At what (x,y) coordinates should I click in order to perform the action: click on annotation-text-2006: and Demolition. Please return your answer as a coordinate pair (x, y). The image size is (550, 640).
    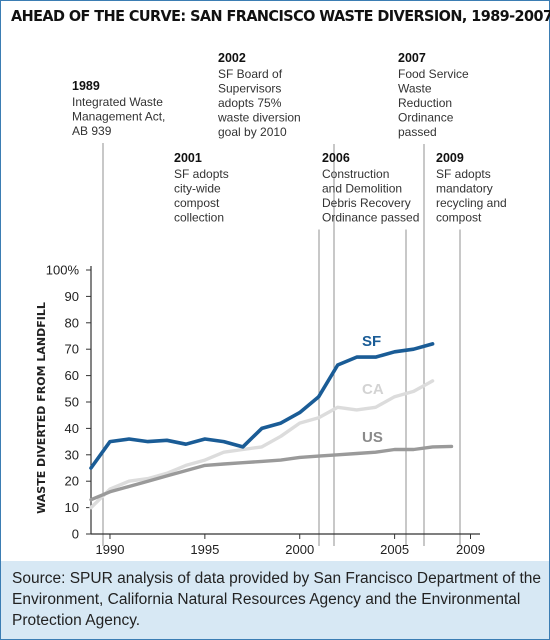
    Looking at the image, I should click on (362, 189).